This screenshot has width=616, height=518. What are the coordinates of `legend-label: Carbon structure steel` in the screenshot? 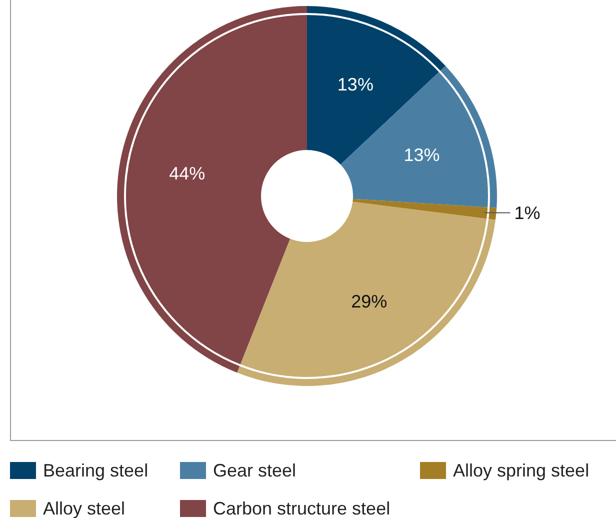 It's located at (301, 508).